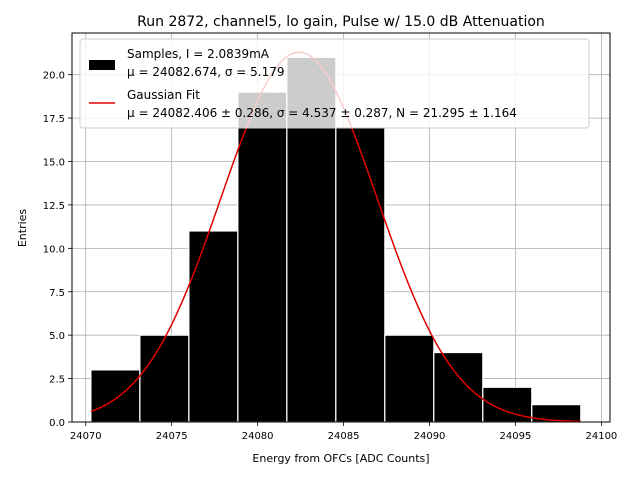  Describe the element at coordinates (163, 95) in the screenshot. I see `legend-label-fit: Gaussian Fit` at that location.